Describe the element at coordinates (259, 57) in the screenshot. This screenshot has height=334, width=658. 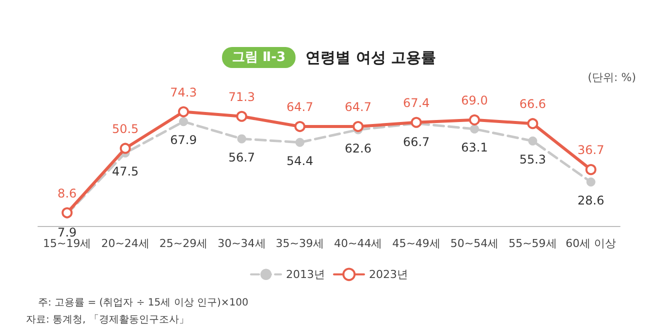
I see `chart-subtitle: 그림 Ⅱ-3` at that location.